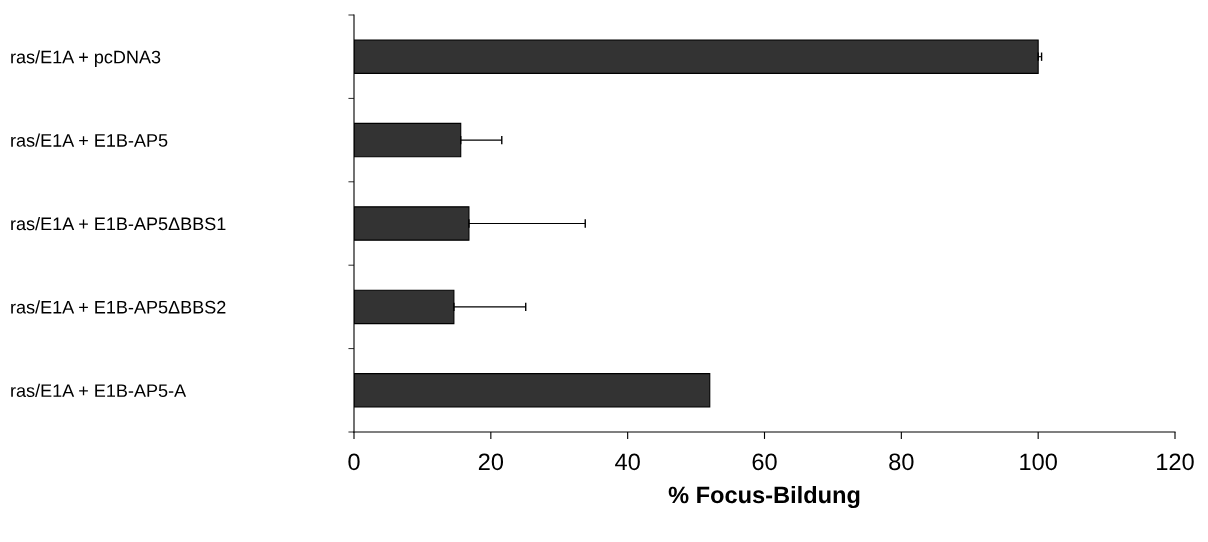 The height and width of the screenshot is (542, 1208). I want to click on x-axis-title: % Focus-Bildung, so click(764, 497).